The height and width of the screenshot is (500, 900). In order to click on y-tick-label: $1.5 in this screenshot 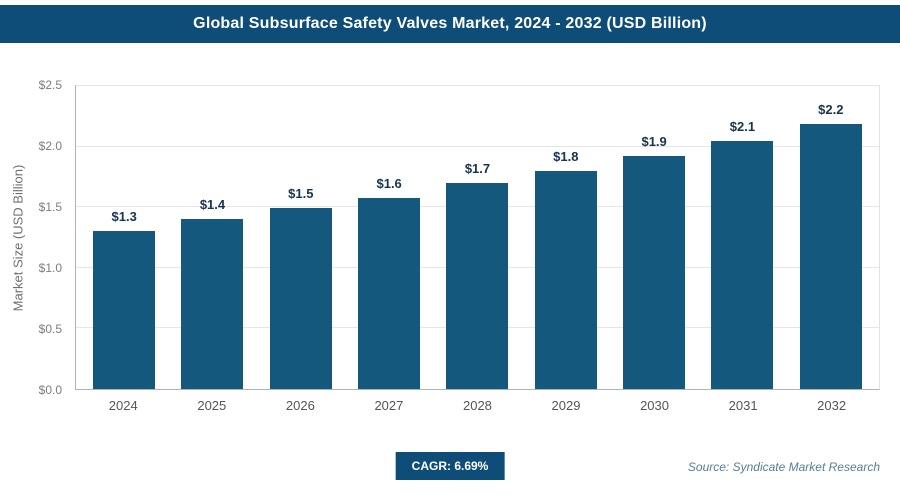, I will do `click(50, 207)`.